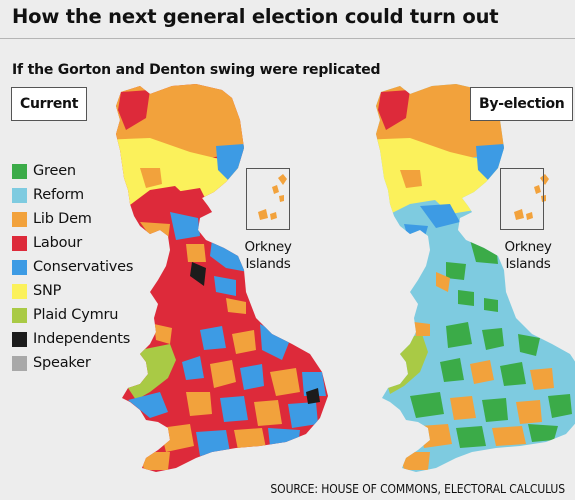  Describe the element at coordinates (83, 267) in the screenshot. I see `legend-label: Conservatives` at that location.